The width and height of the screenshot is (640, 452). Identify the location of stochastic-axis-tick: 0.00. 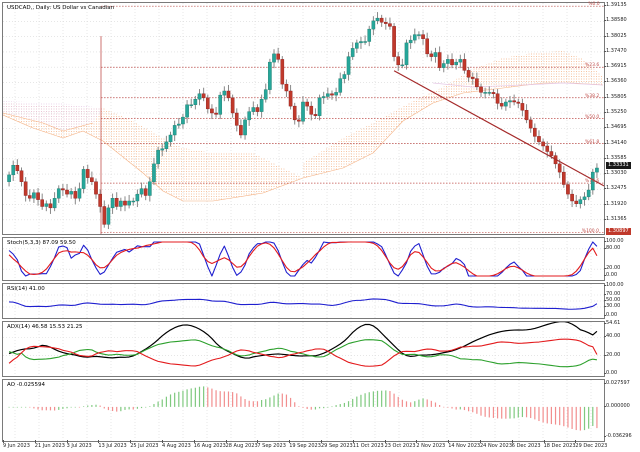
(610, 275).